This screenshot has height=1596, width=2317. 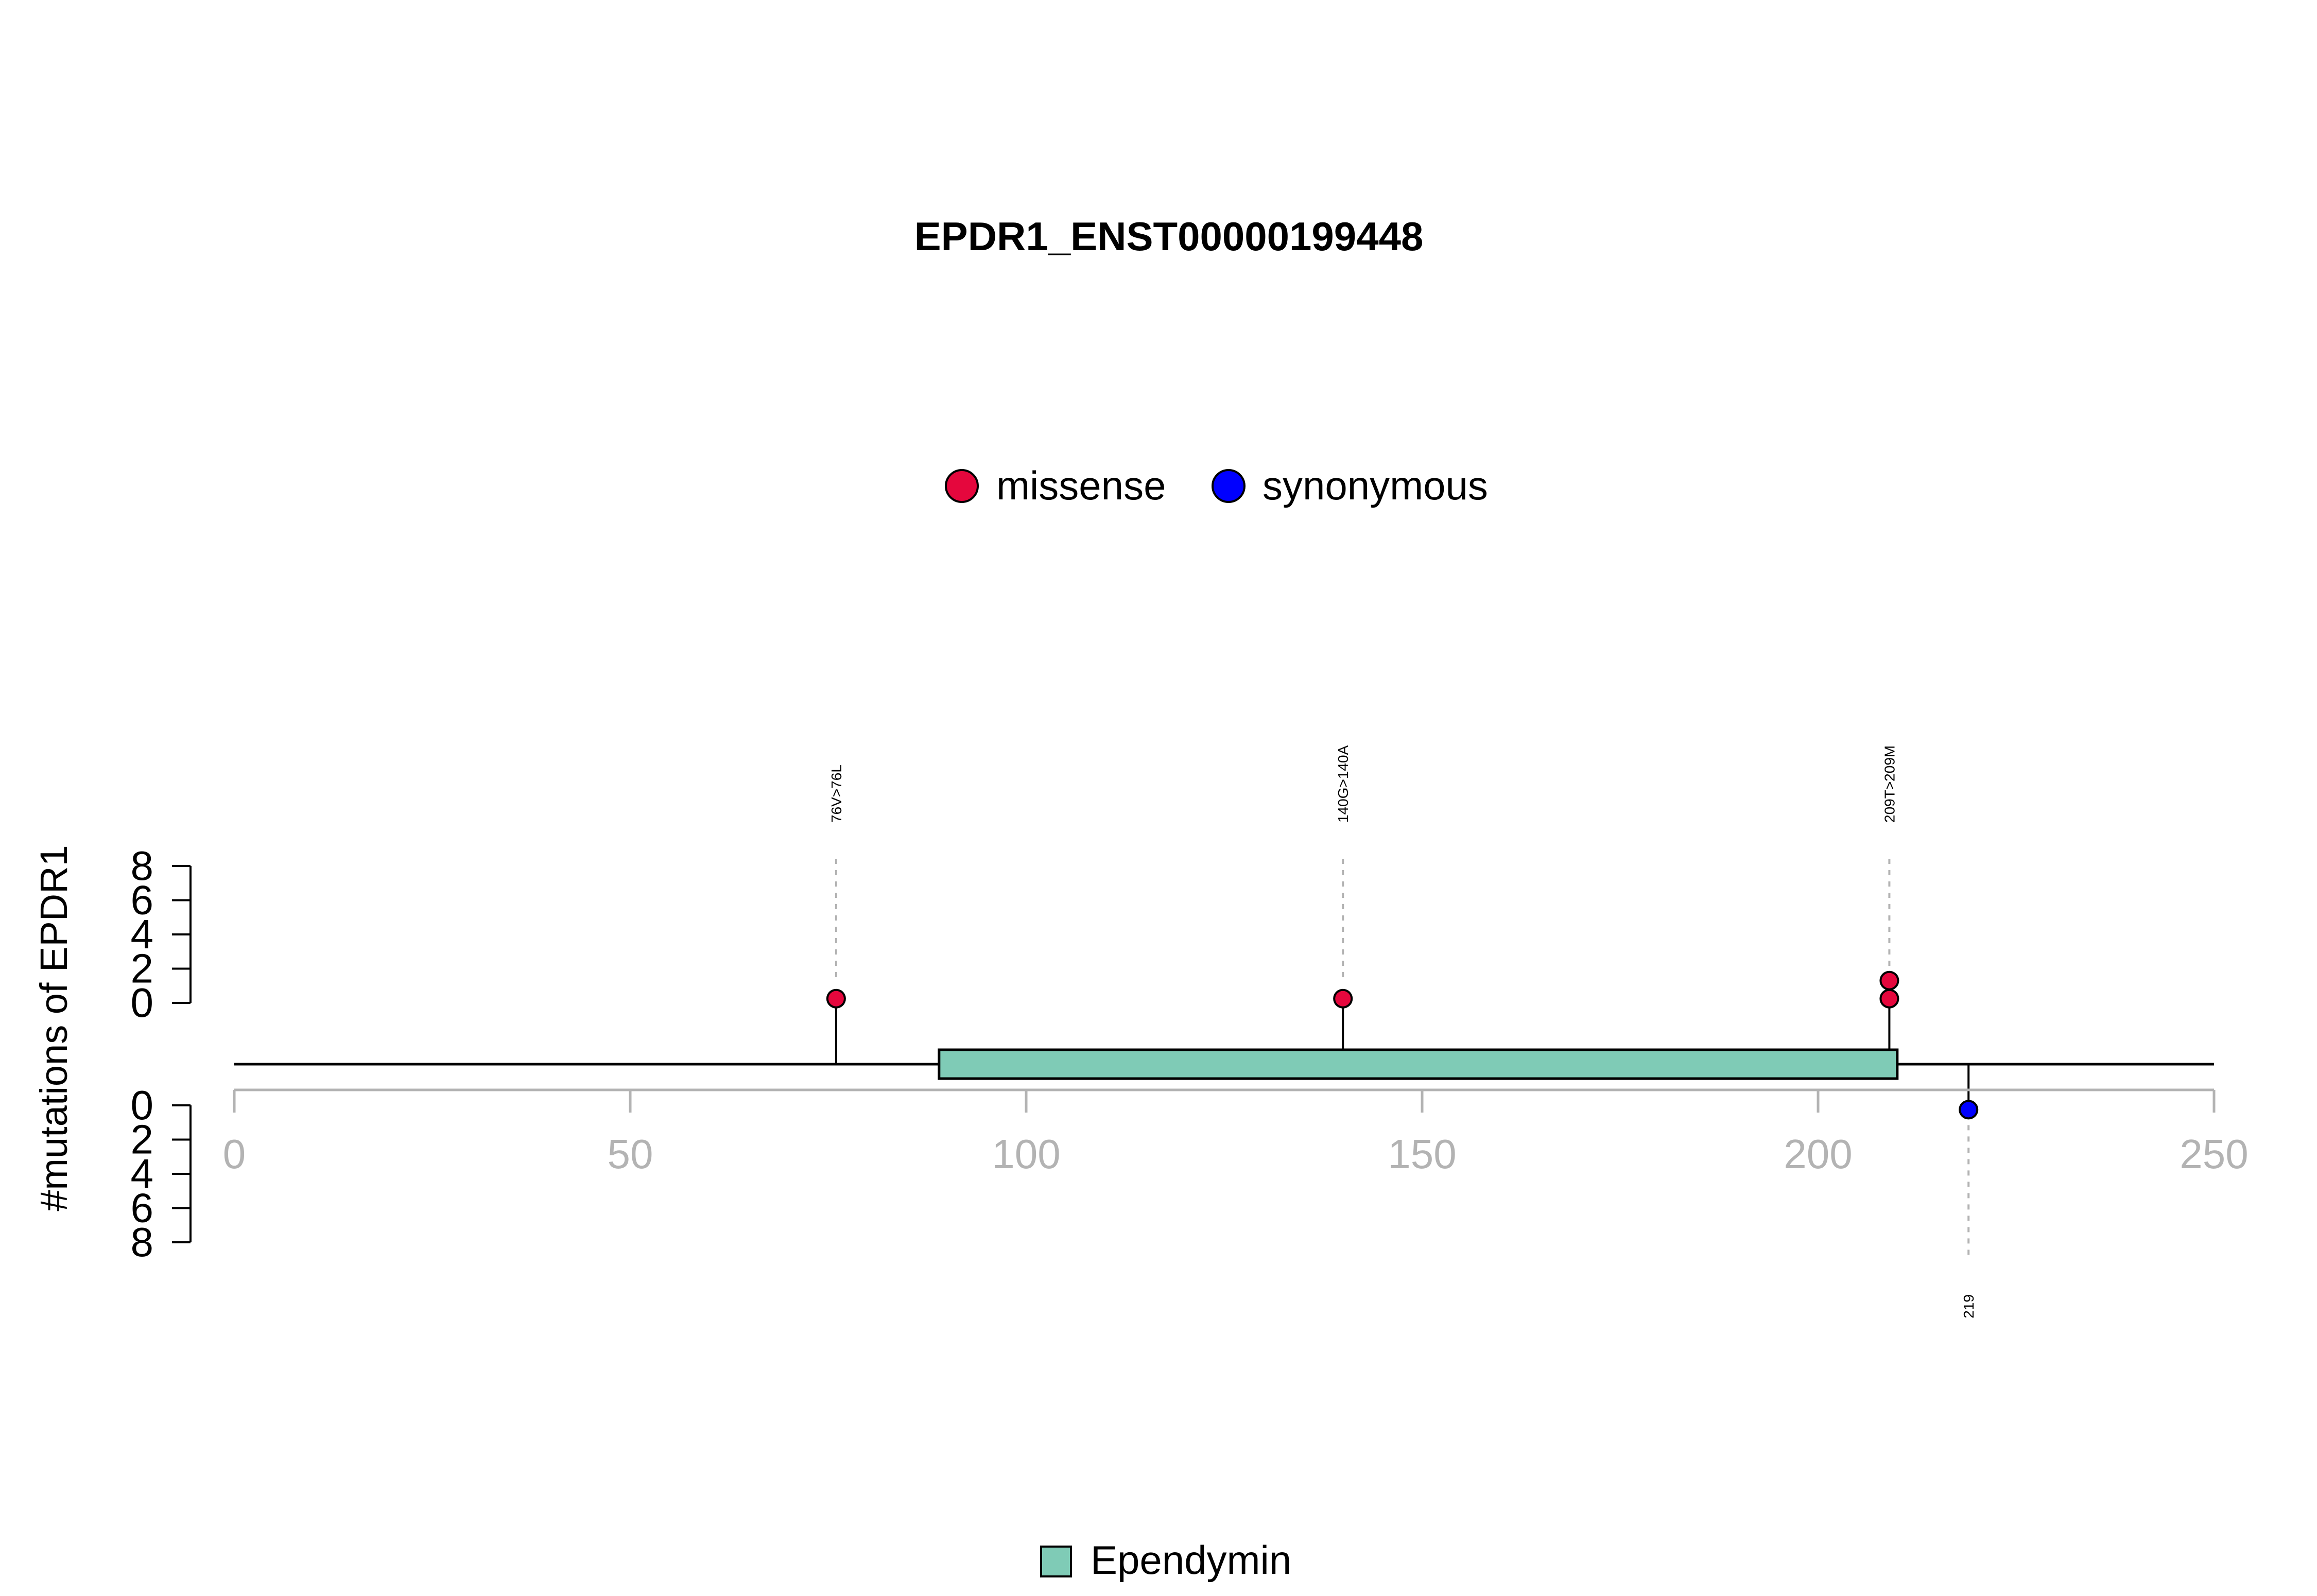 What do you see at coordinates (962, 486) in the screenshot?
I see `legend-marker-missense` at bounding box center [962, 486].